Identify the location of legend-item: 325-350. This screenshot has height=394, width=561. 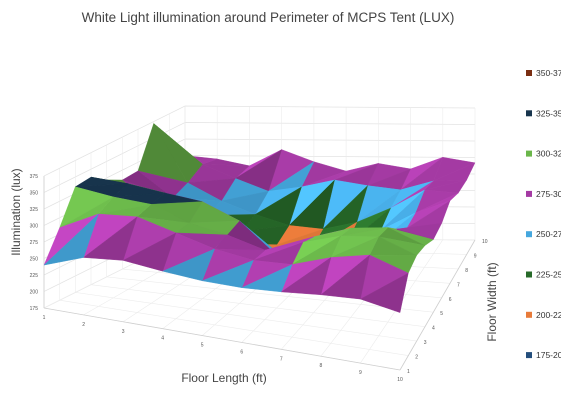
(543, 113).